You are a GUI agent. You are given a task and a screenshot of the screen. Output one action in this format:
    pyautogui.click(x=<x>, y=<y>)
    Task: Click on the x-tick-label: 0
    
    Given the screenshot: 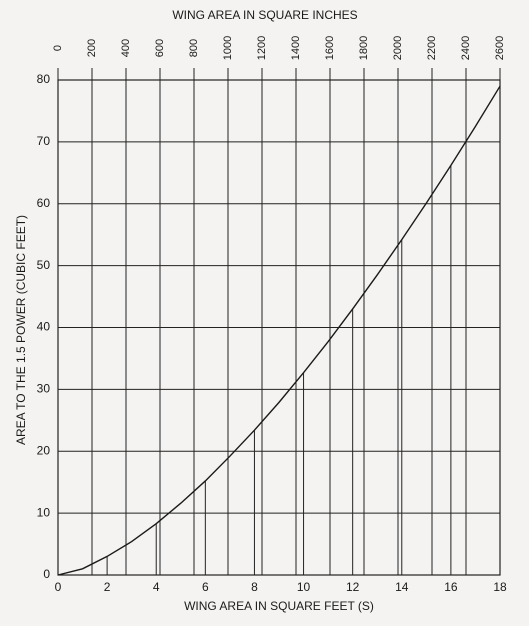 What is the action you would take?
    pyautogui.click(x=58, y=587)
    